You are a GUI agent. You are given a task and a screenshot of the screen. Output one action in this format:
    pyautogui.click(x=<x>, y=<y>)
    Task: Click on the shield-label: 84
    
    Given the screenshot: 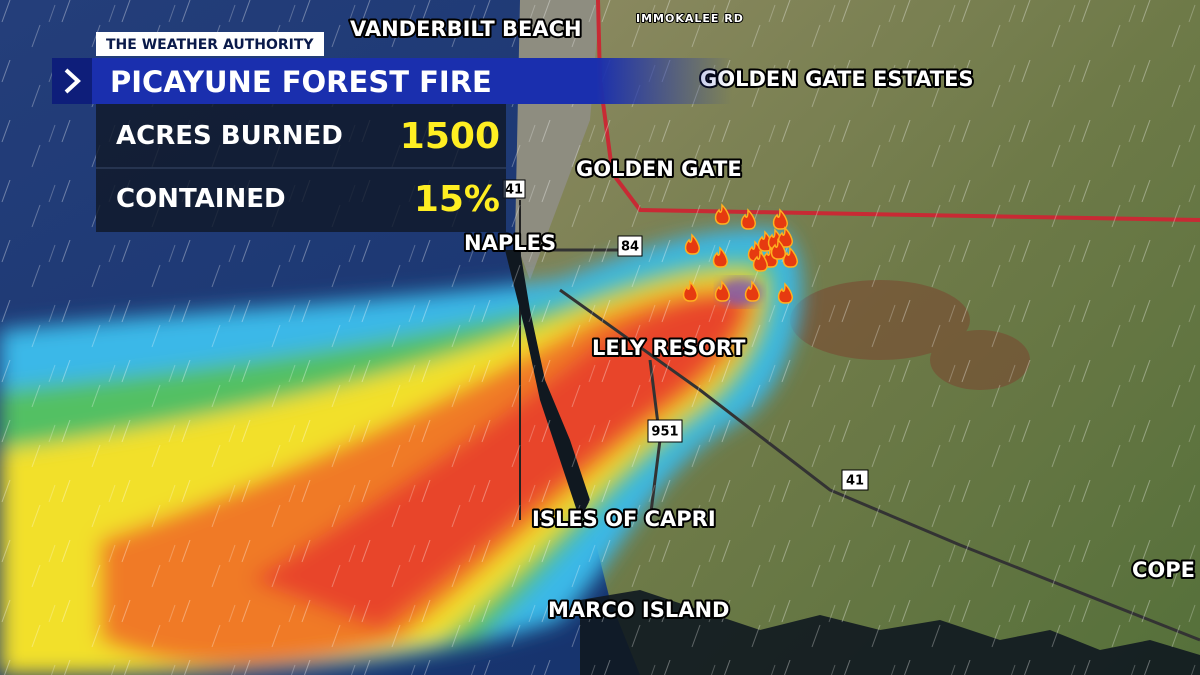 What is the action you would take?
    pyautogui.click(x=630, y=247)
    